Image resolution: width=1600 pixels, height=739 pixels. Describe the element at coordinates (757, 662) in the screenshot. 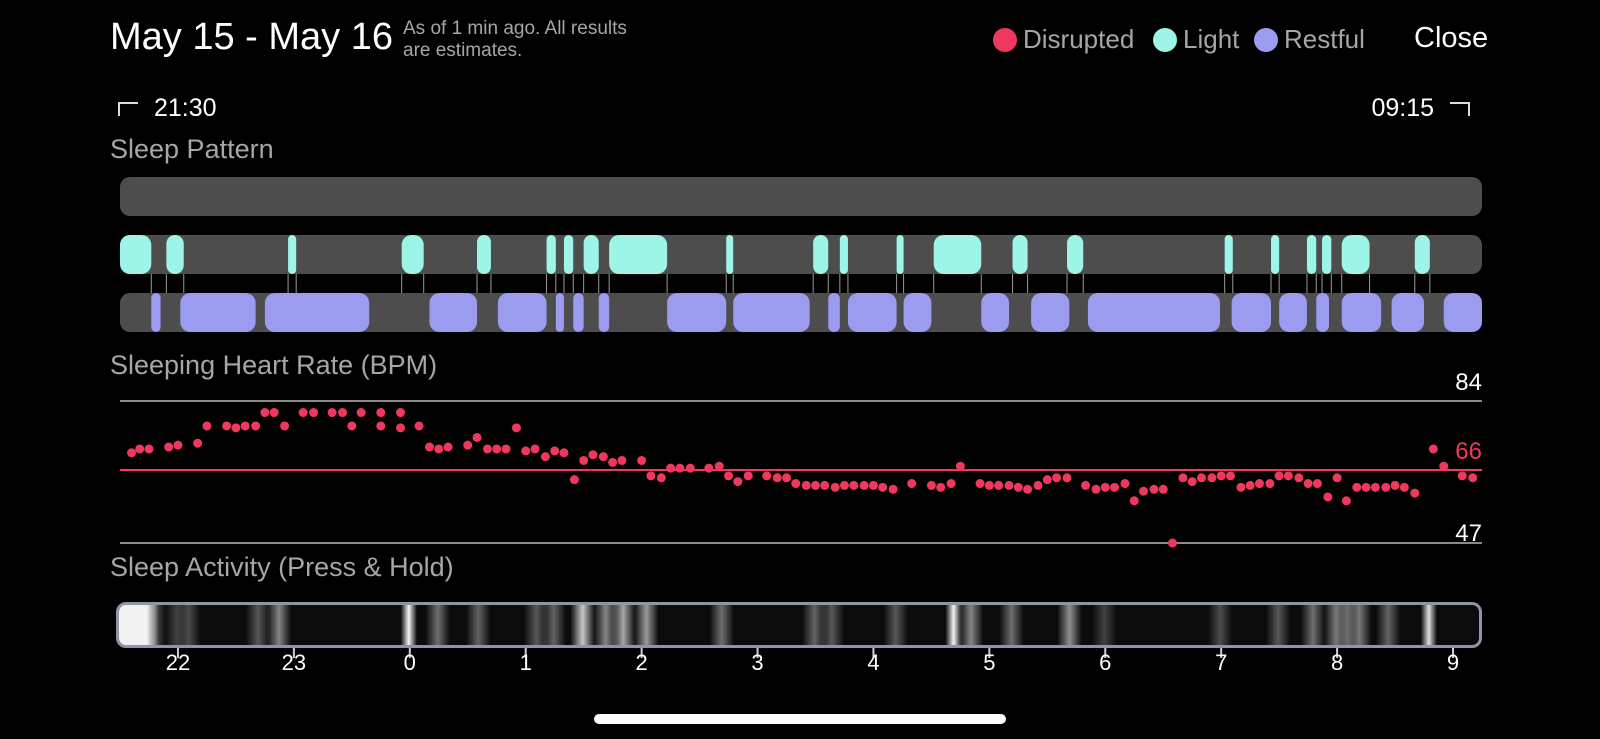

I see `hour-label: 3` at that location.